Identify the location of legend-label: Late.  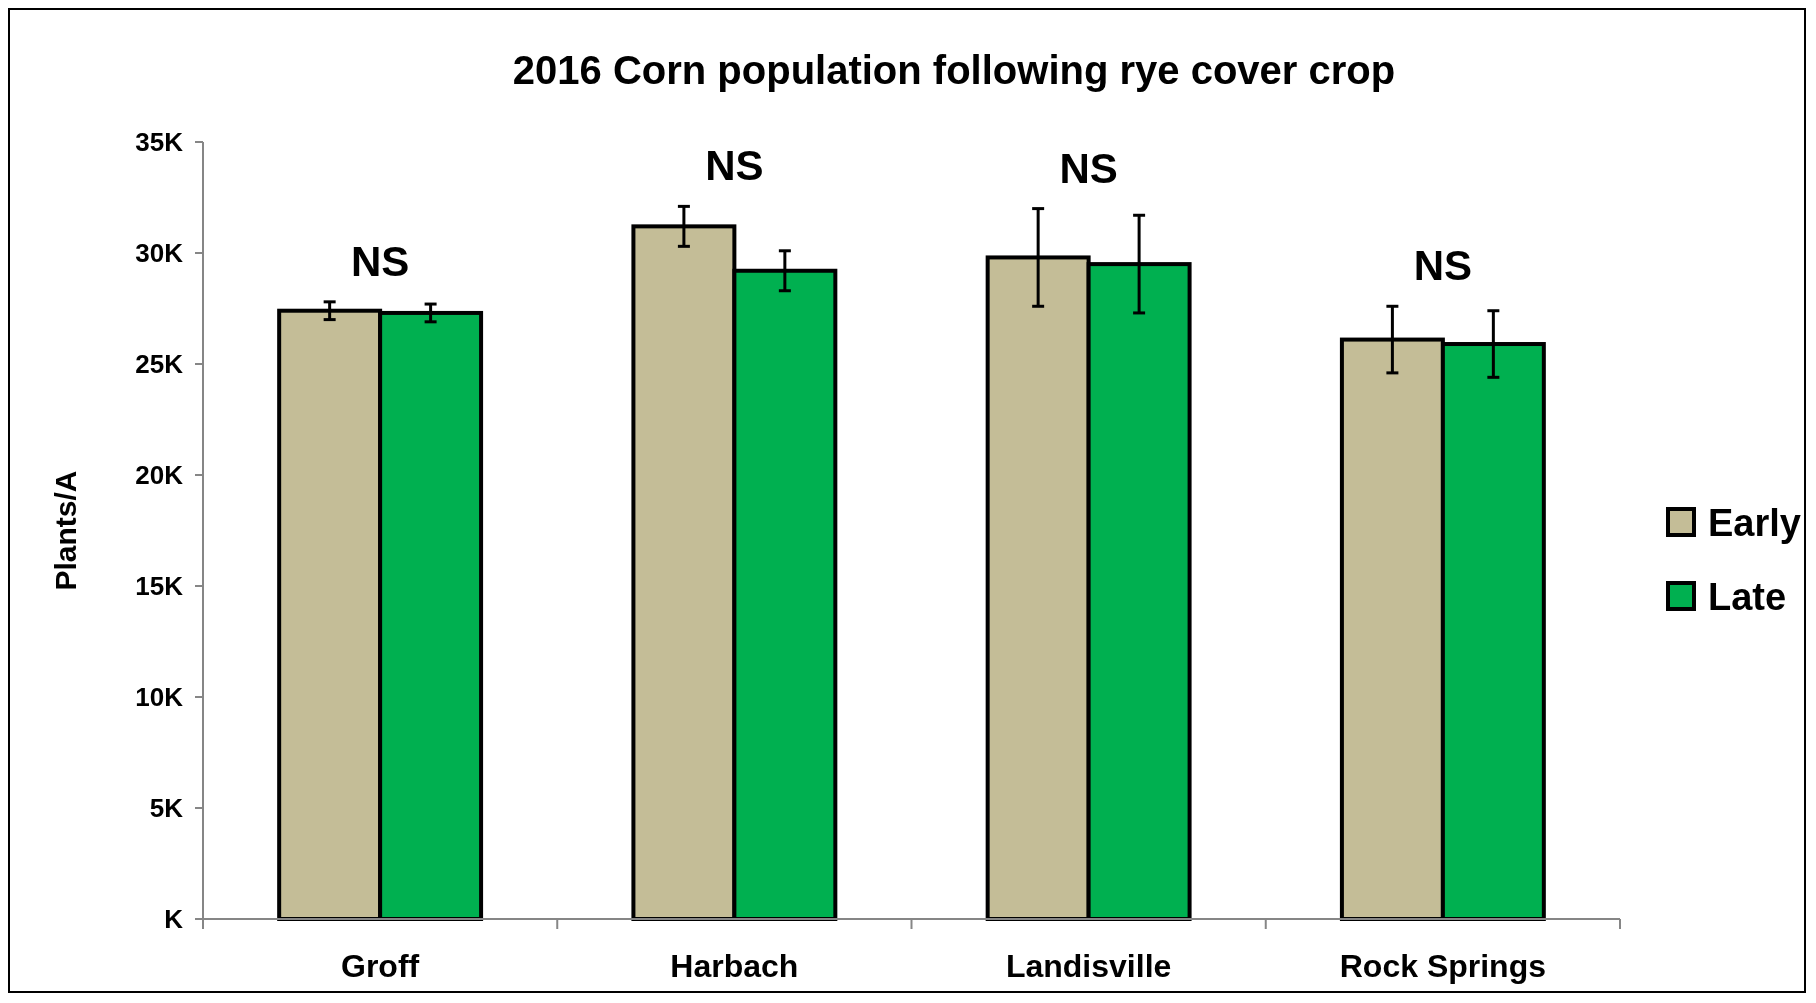
(1747, 597).